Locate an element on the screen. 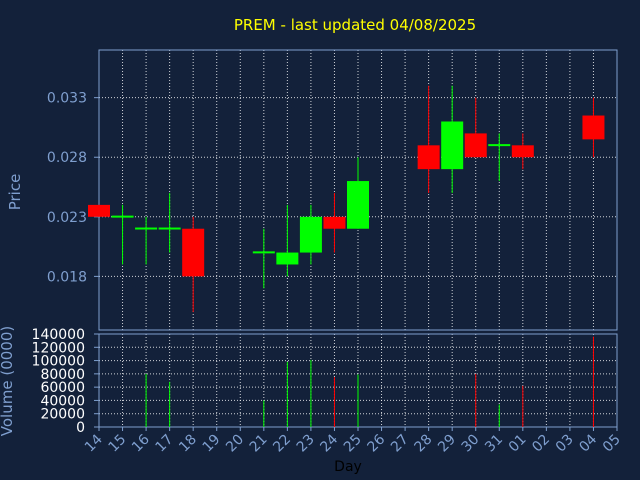 This screenshot has width=640, height=480. chart-title: PREM - last updated 04/08/2025 is located at coordinates (355, 25).